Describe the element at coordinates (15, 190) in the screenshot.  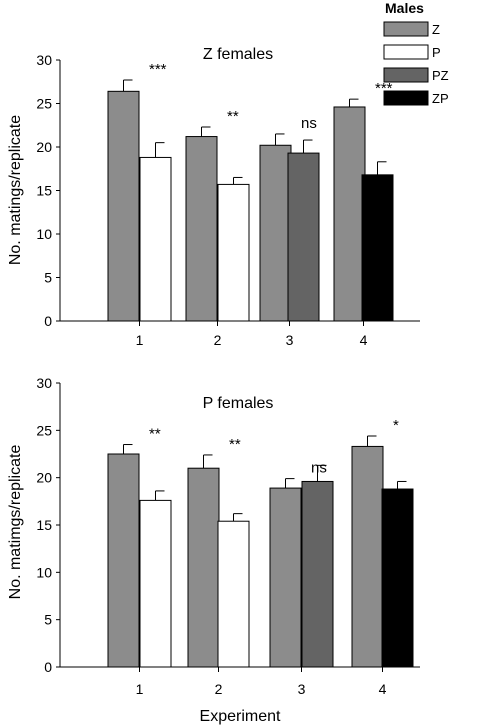
I see `y-axis-label: No. matings/replicate` at that location.